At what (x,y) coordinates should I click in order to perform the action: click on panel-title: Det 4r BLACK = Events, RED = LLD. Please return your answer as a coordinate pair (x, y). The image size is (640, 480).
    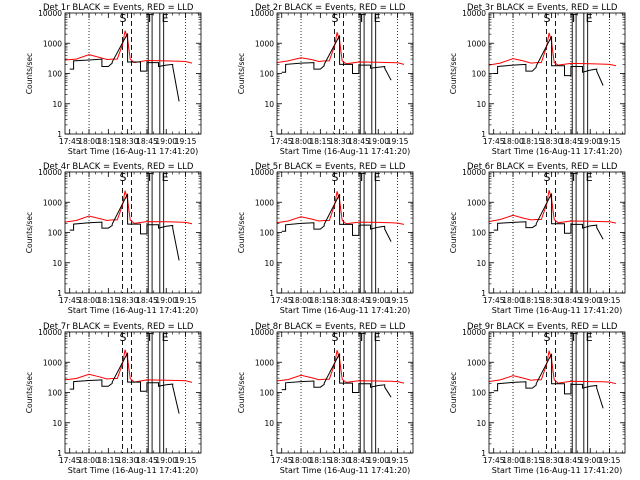
    Looking at the image, I should click on (118, 167).